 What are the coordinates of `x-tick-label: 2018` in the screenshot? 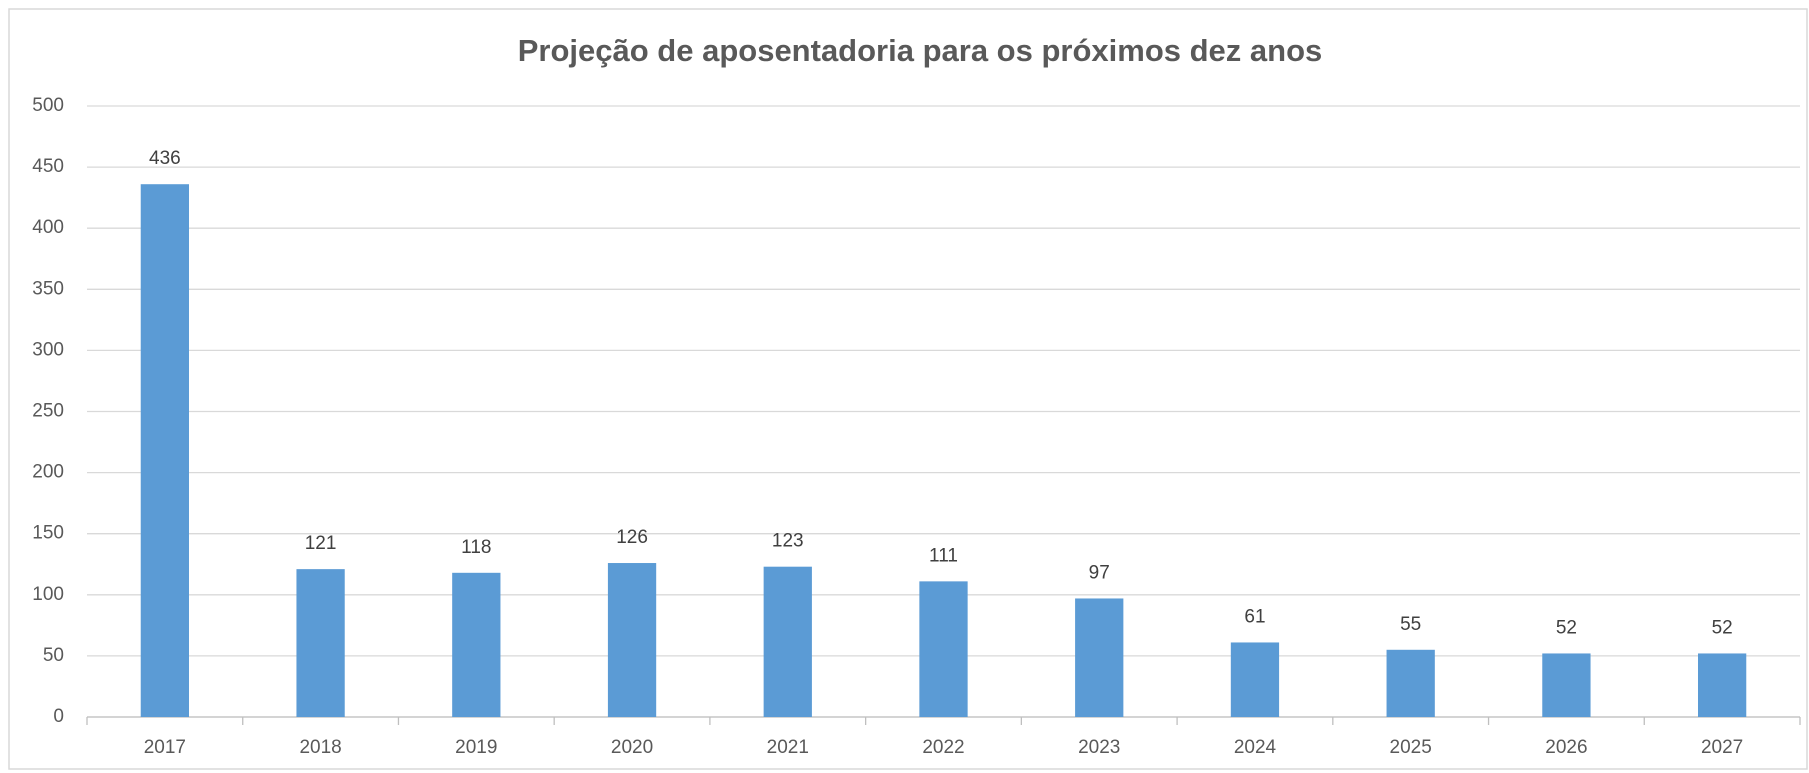 It's located at (320, 747).